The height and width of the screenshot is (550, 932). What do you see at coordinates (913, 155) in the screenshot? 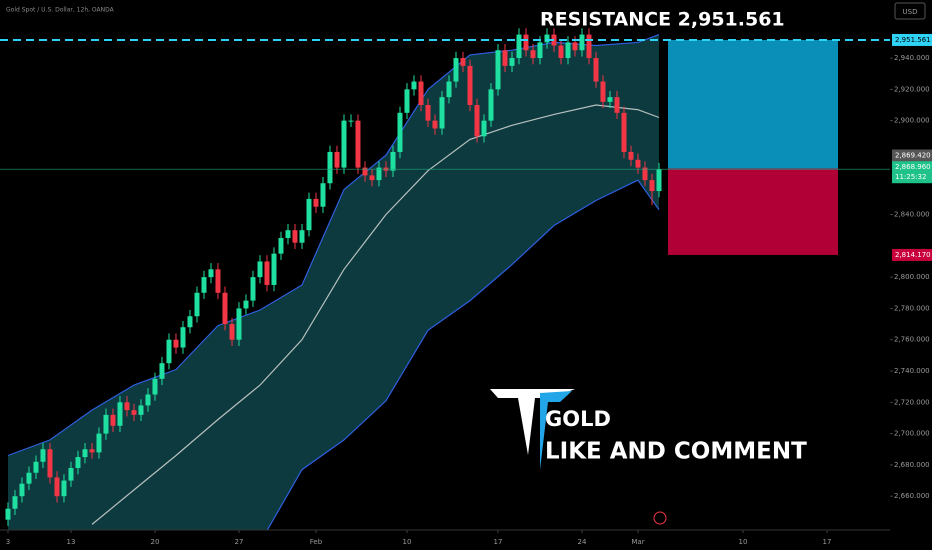
I see `price-tag-label: 2,869.420` at bounding box center [913, 155].